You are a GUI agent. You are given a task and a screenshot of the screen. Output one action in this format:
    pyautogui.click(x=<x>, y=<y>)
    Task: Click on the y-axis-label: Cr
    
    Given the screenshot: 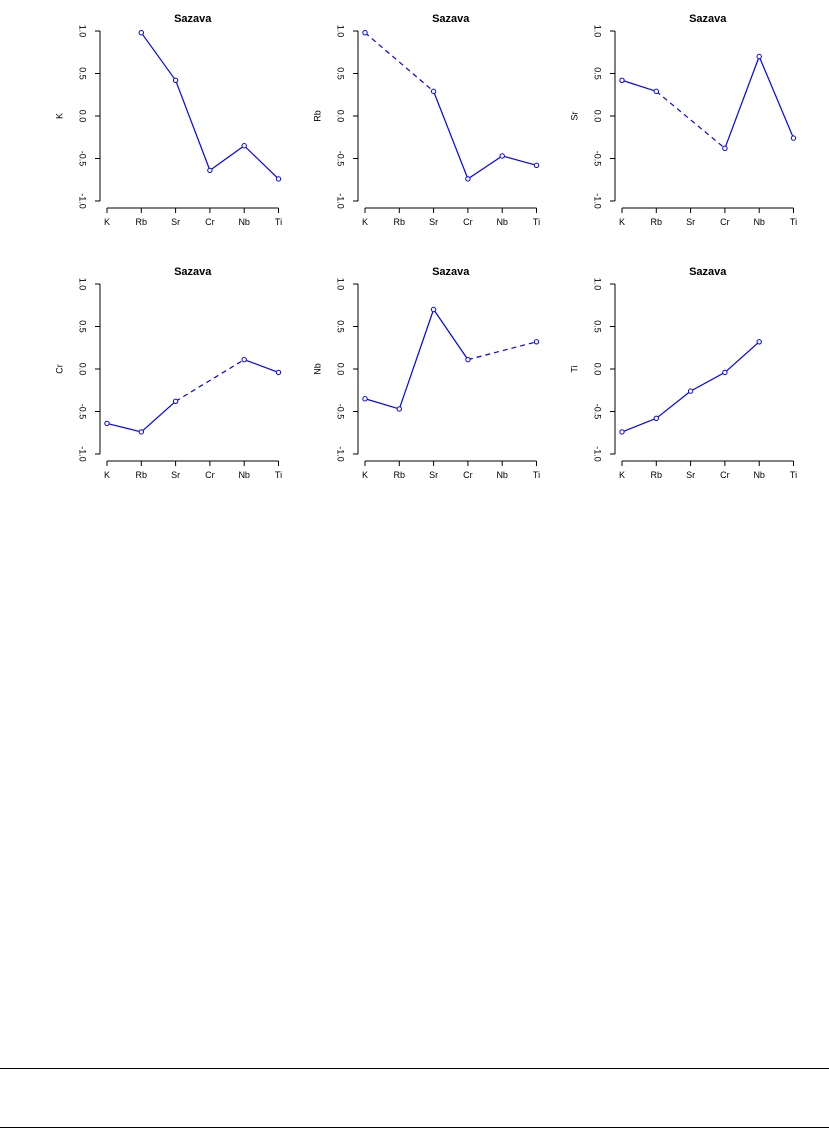 What is the action you would take?
    pyautogui.click(x=59, y=369)
    